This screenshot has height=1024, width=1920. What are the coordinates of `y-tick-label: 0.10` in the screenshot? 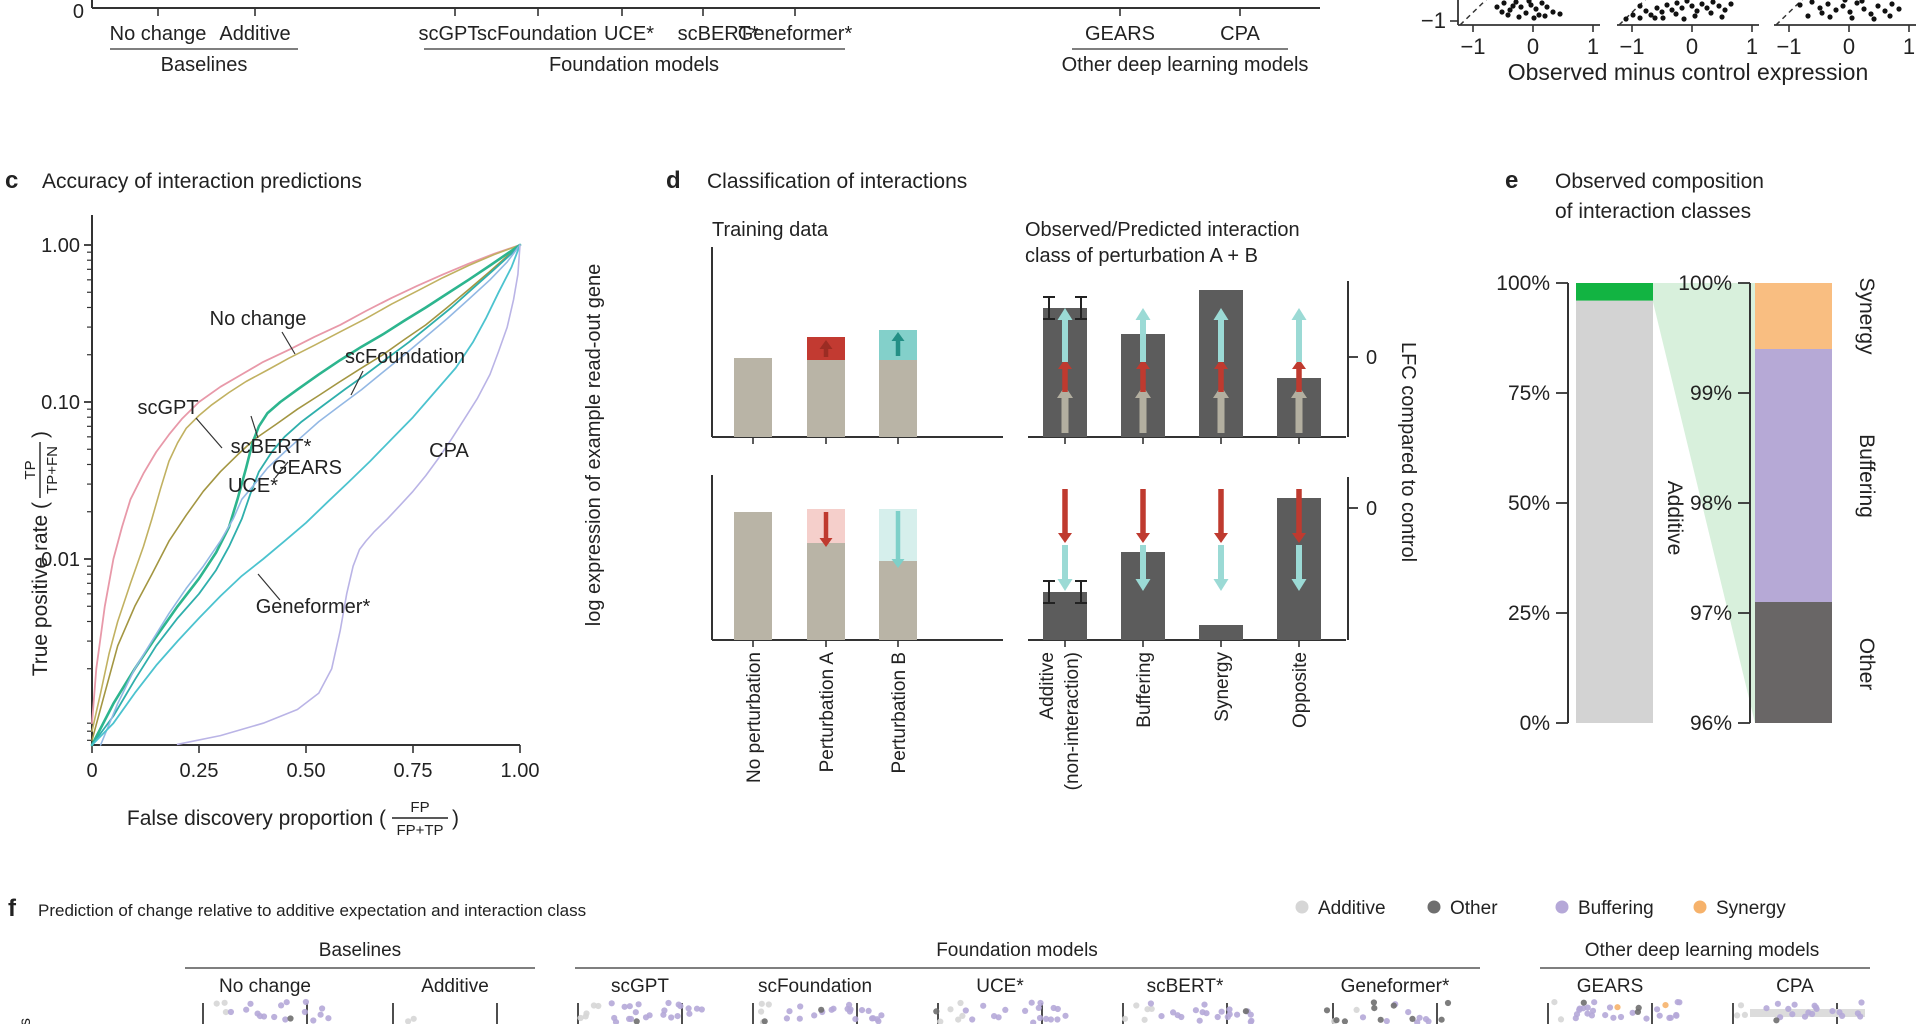 It's located at (60, 403).